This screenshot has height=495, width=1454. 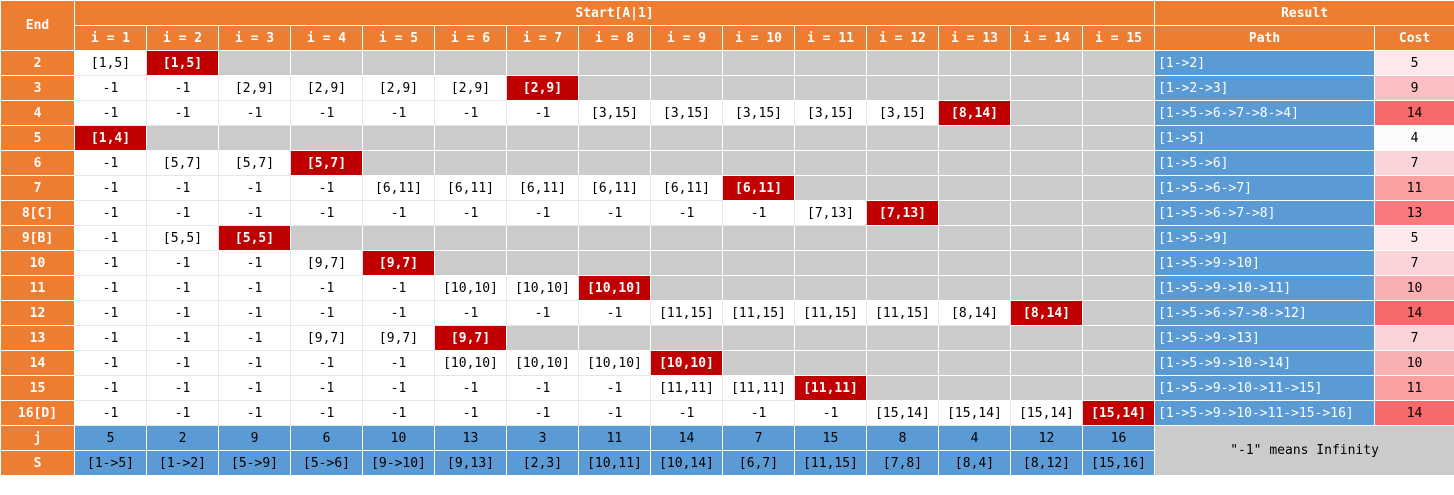 What do you see at coordinates (758, 463) in the screenshot?
I see `s-cell: [6,7]` at bounding box center [758, 463].